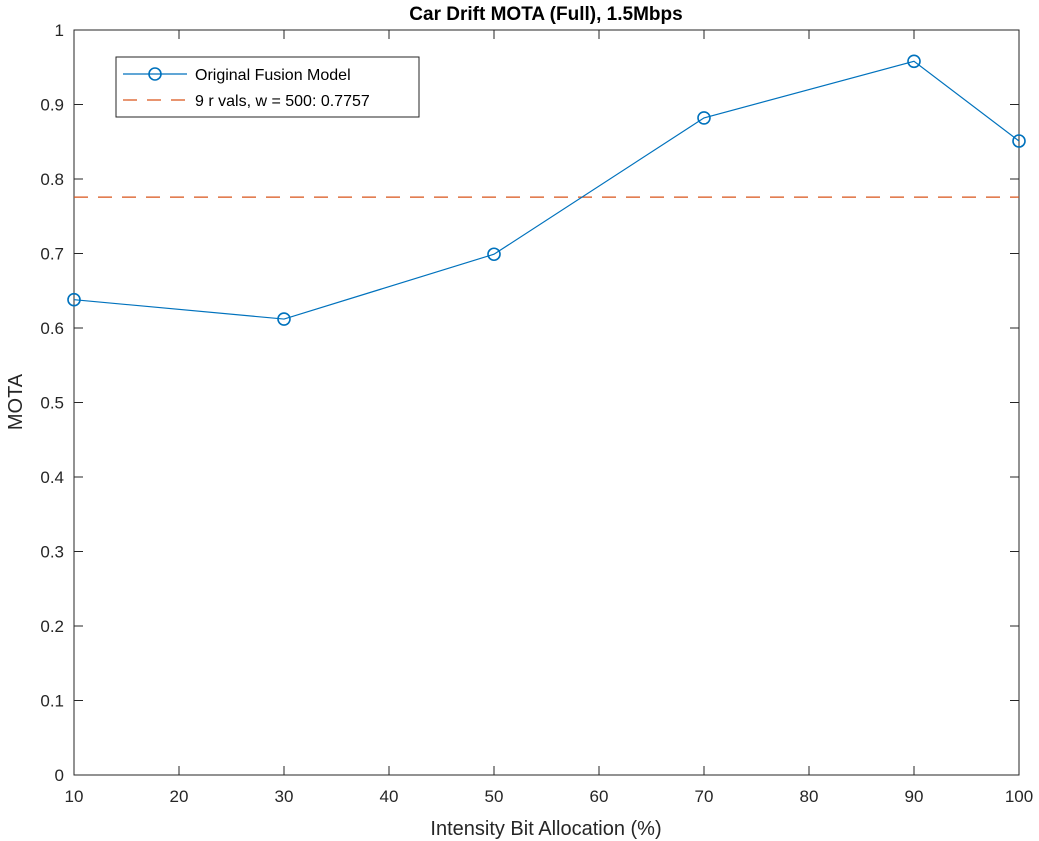 This screenshot has height=841, width=1039. What do you see at coordinates (284, 796) in the screenshot?
I see `x-tick-label: 30` at bounding box center [284, 796].